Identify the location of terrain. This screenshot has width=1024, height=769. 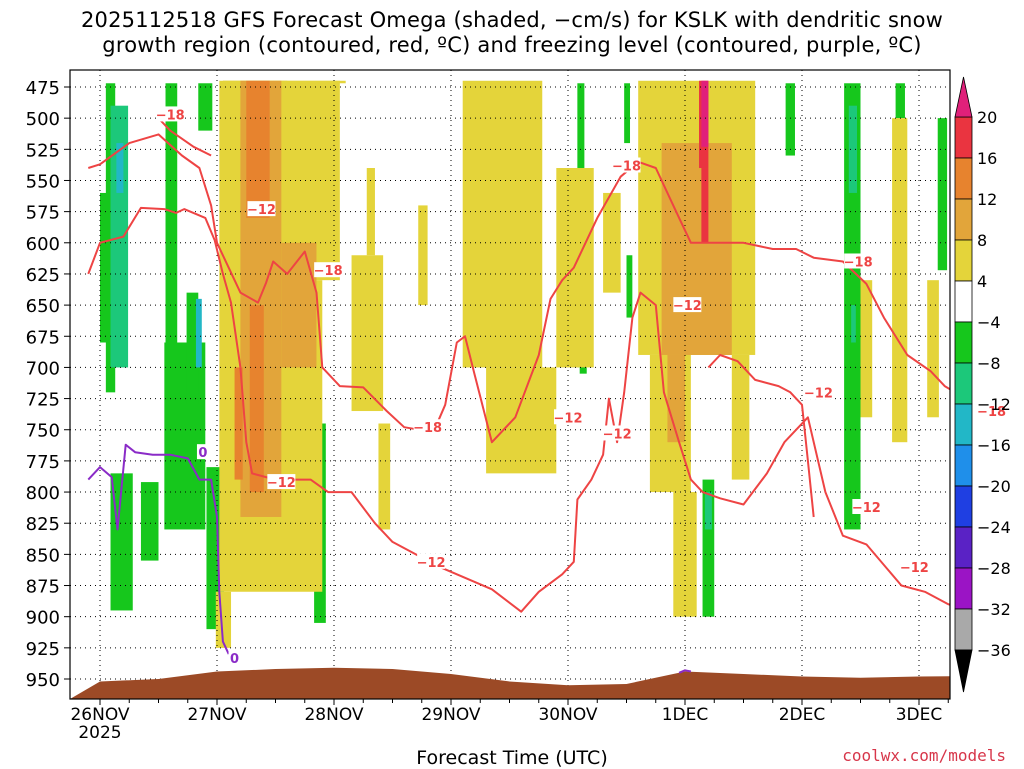
(510, 683).